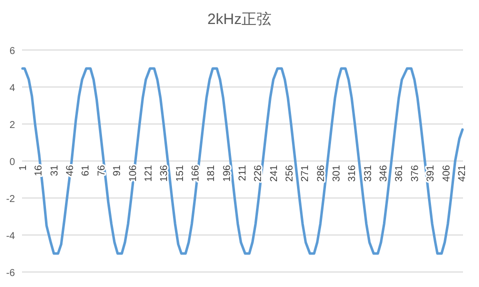 This screenshot has width=479, height=287. I want to click on x-tick-label: 286, so click(321, 173).